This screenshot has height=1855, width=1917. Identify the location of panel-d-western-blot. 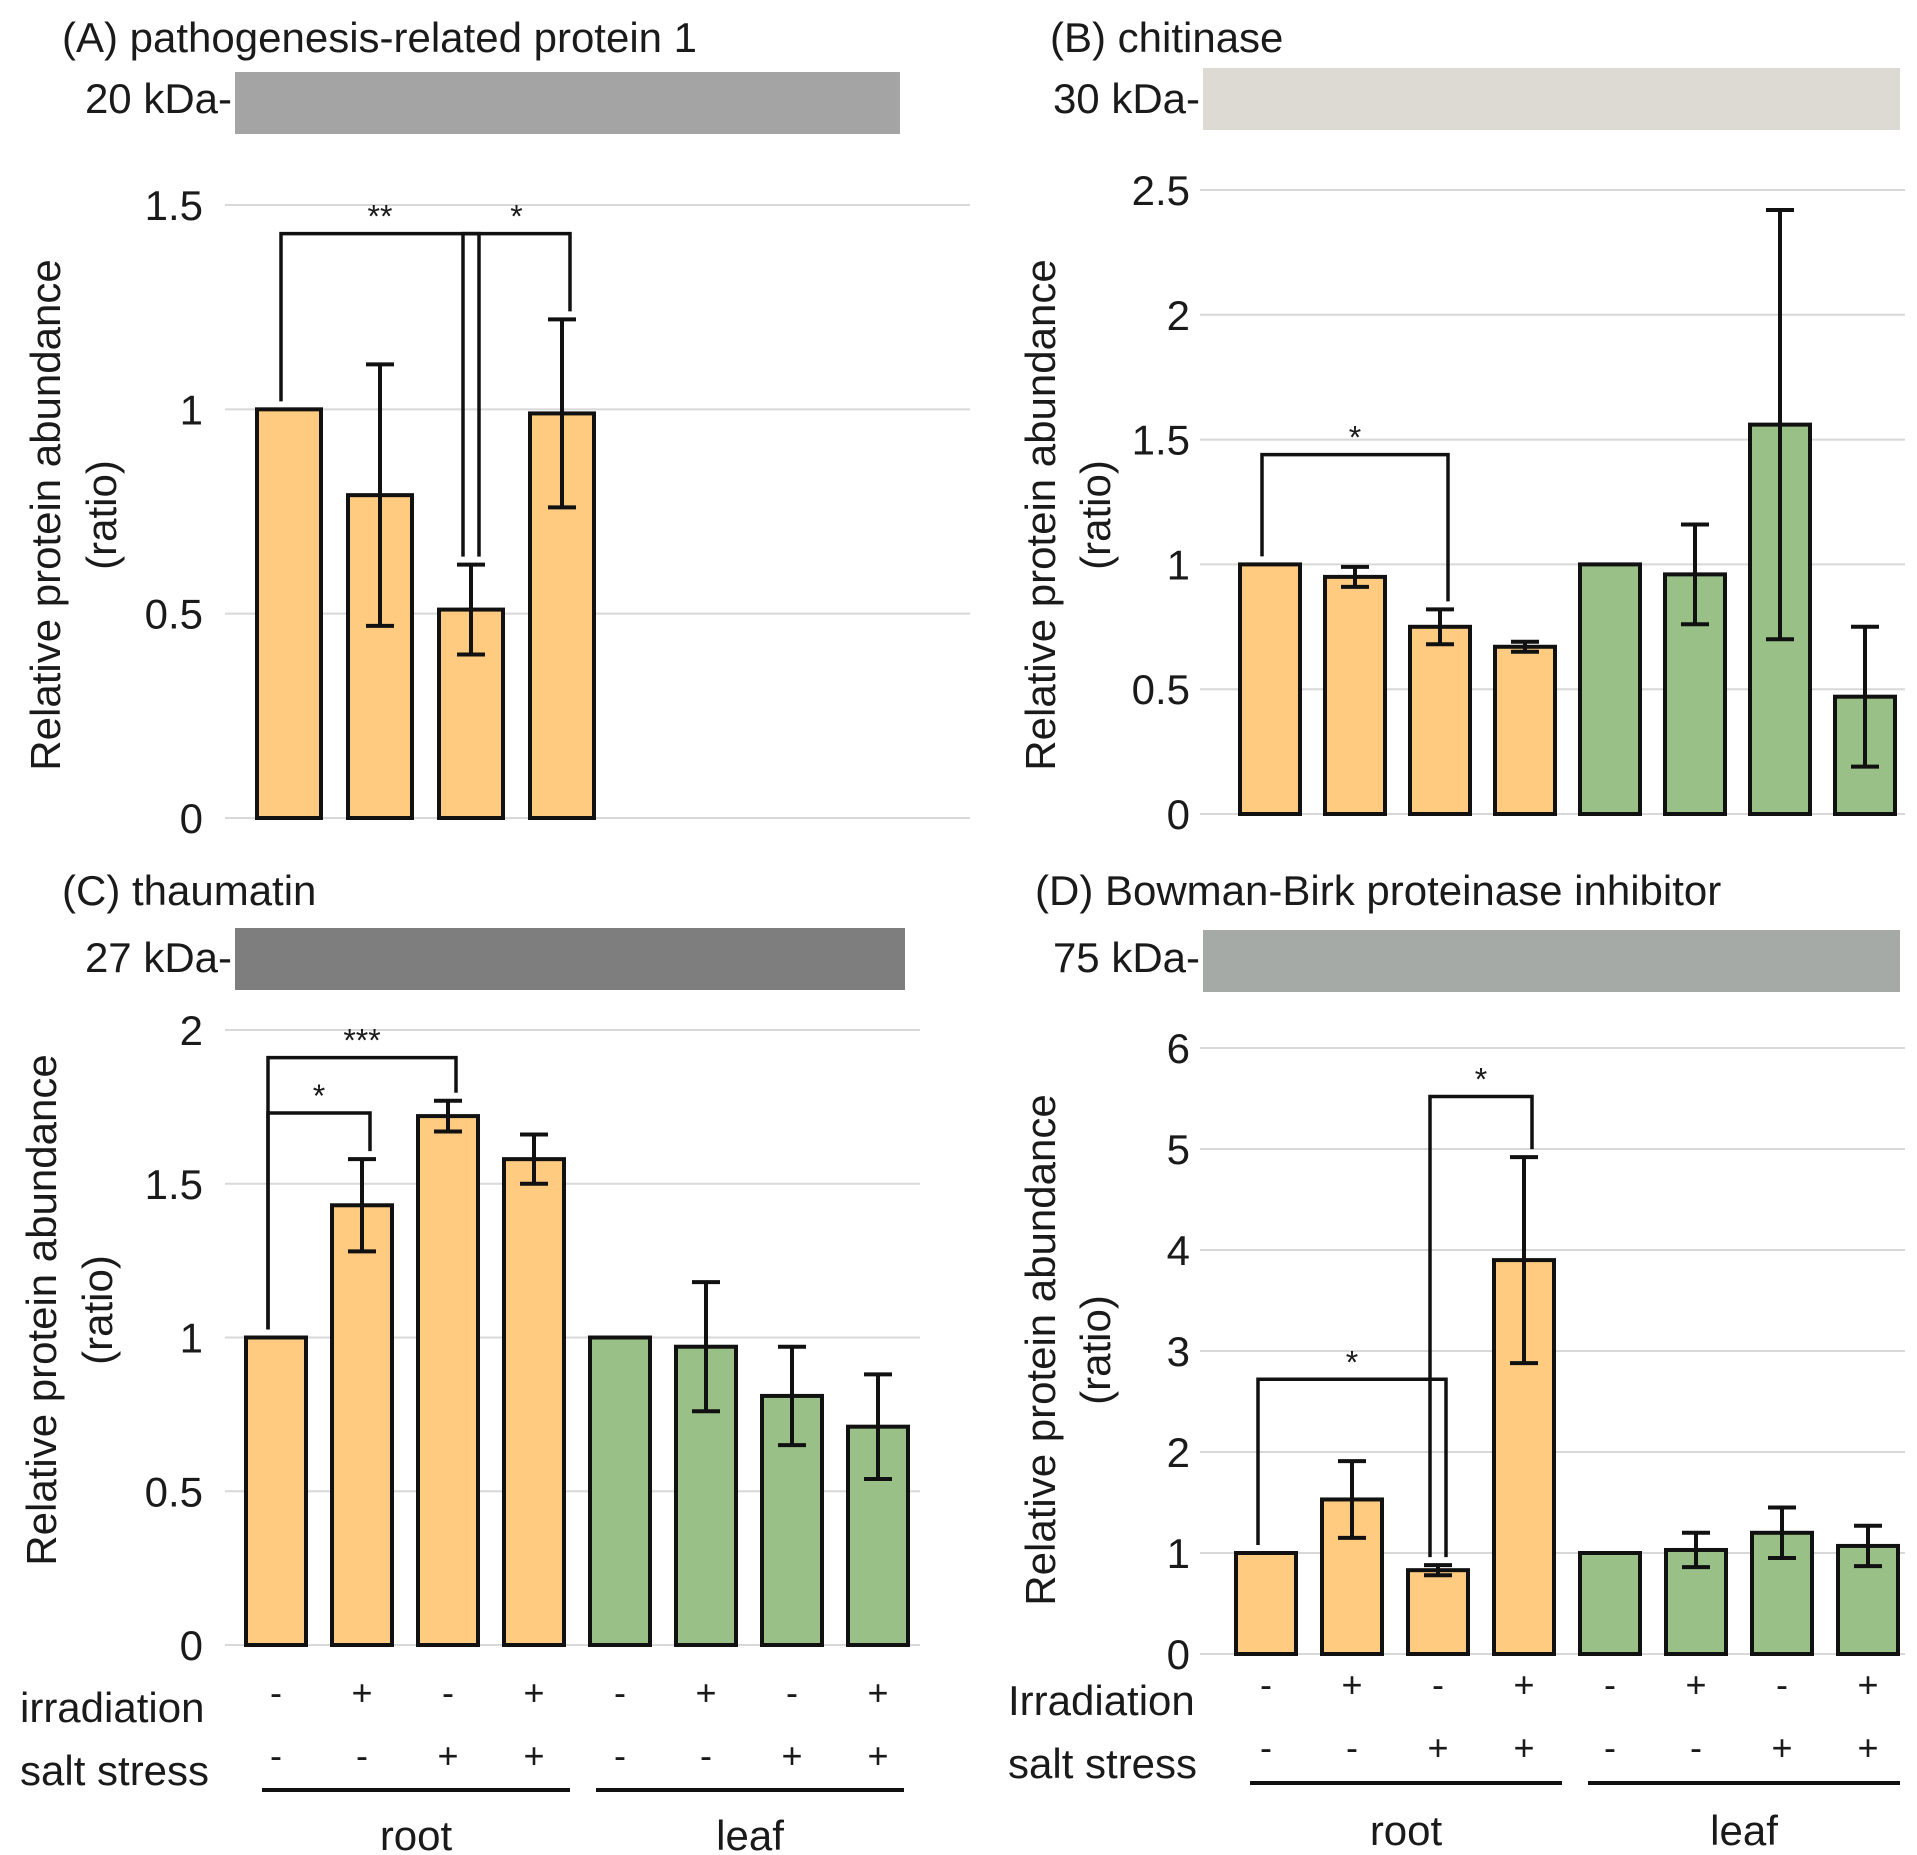
(1551, 961).